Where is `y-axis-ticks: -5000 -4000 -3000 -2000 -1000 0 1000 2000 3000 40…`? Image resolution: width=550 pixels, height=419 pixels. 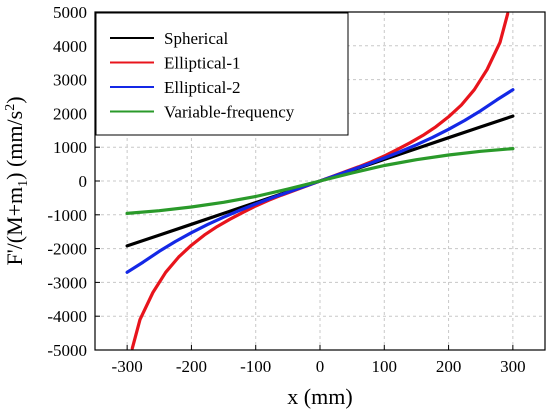
y-axis-ticks: -5000 -4000 -3000 -2000 -1000 0 1000 2000 3000 40… is located at coordinates (73, 181).